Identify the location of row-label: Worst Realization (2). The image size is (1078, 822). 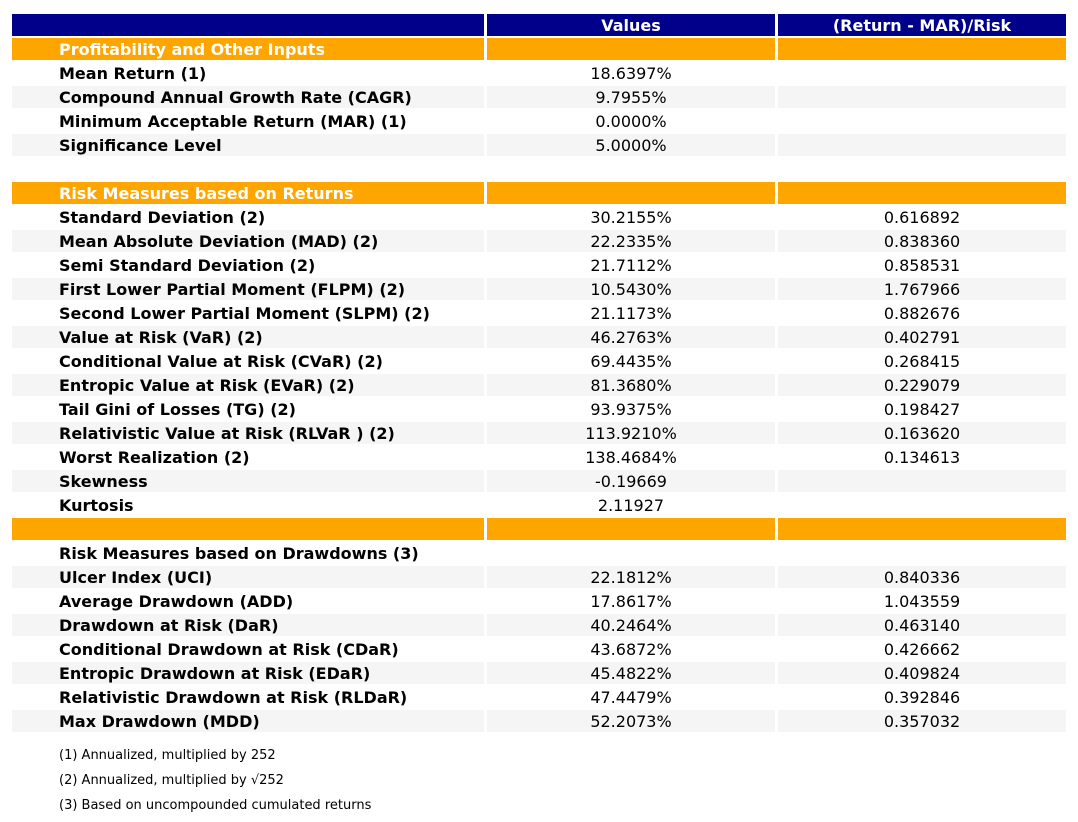
(249, 458).